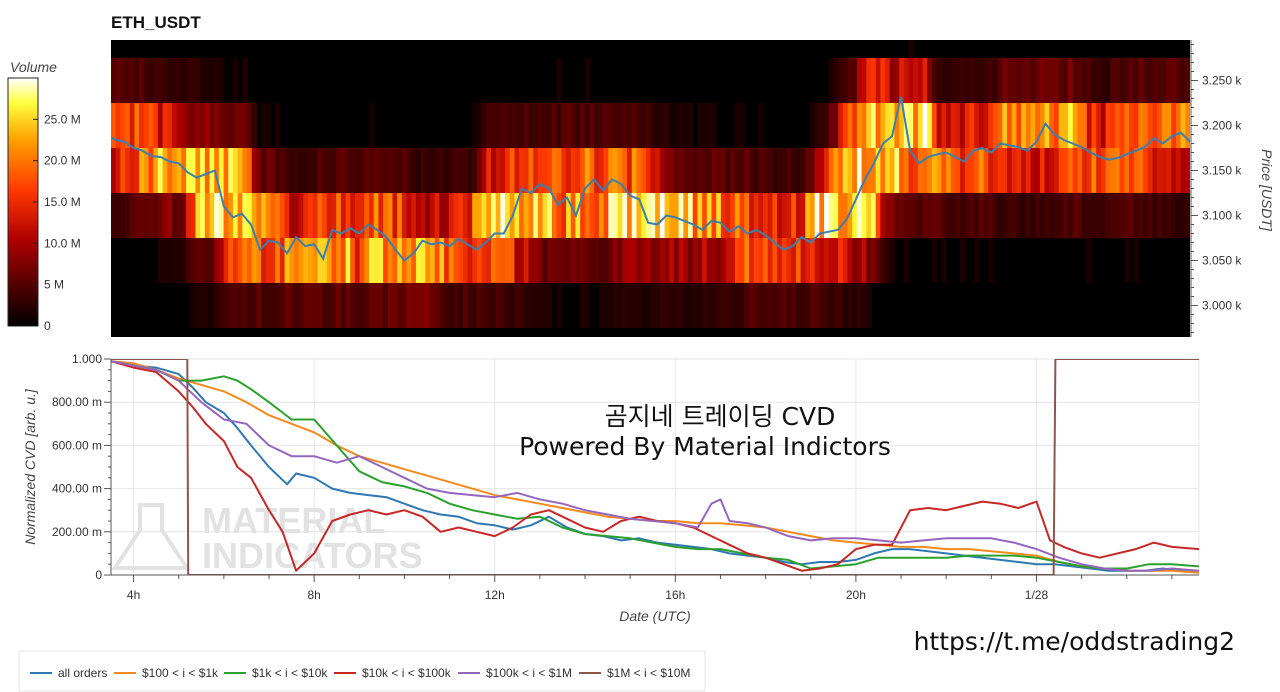 The height and width of the screenshot is (692, 1280). Describe the element at coordinates (54, 285) in the screenshot. I see `colorbar-tick-label: 5 M` at that location.